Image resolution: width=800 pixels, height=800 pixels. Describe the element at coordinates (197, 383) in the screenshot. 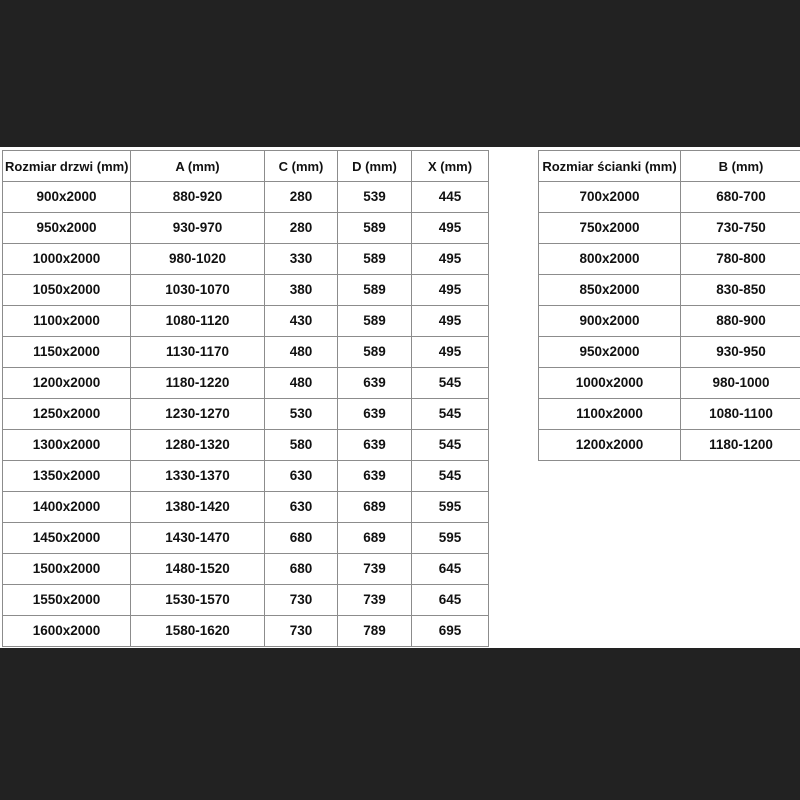

I see `door-cell: 1180-1220` at that location.